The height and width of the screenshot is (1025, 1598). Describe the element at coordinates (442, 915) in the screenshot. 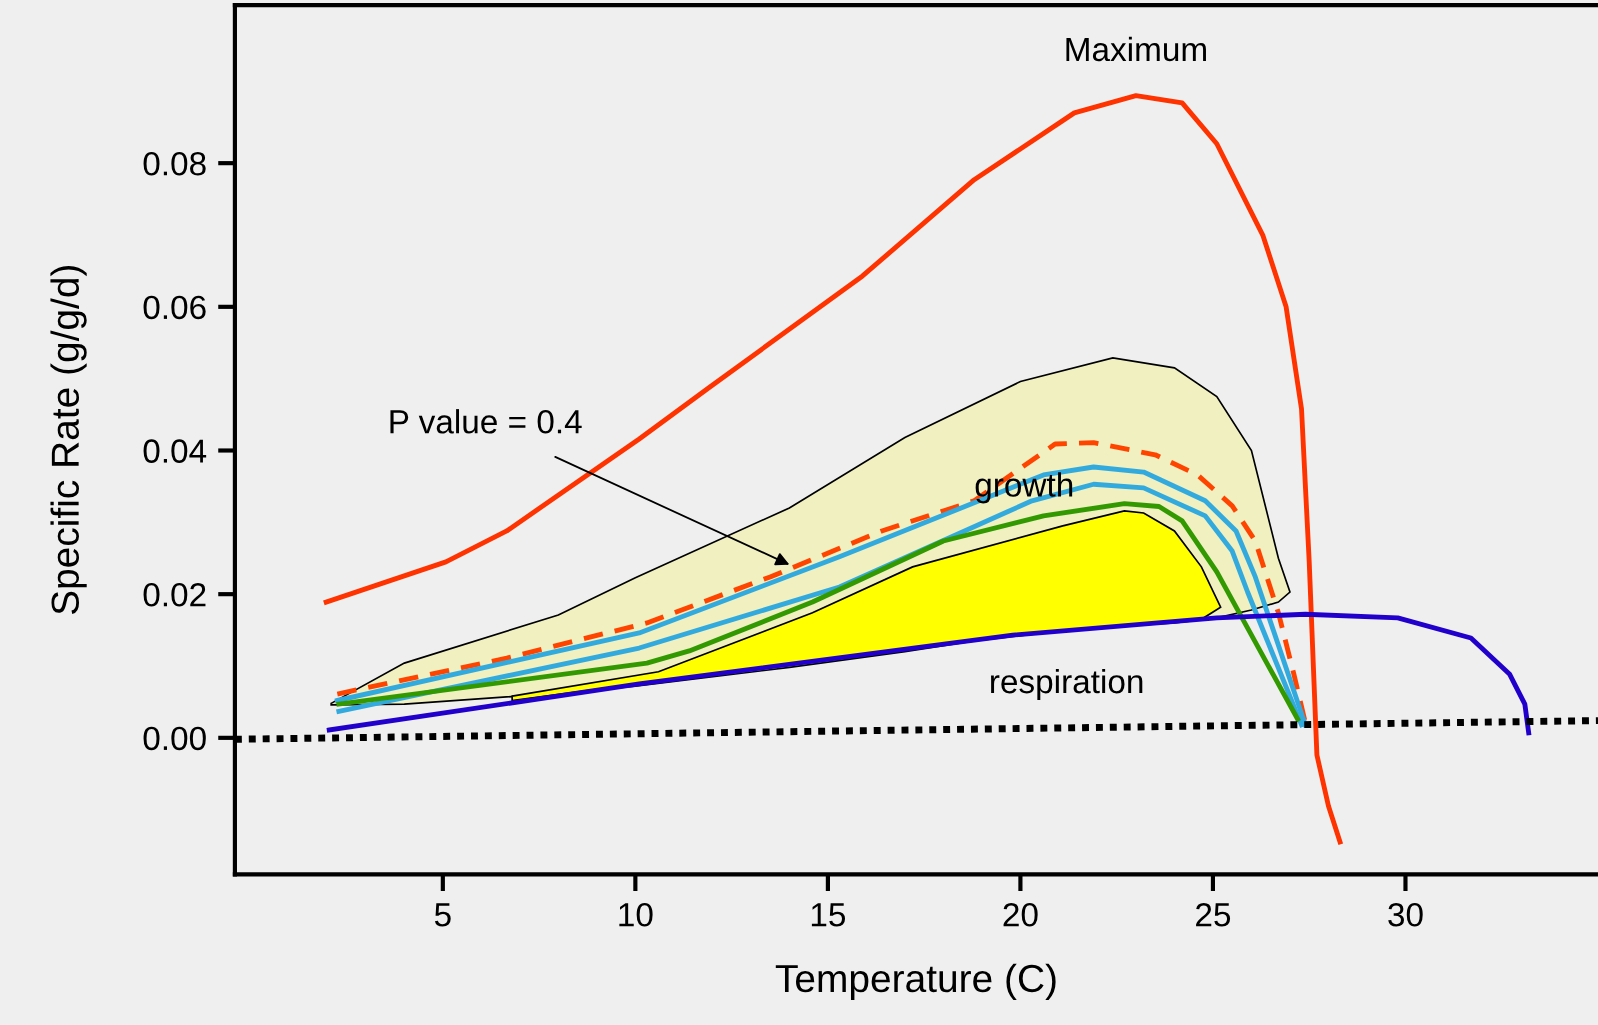

I see `x-tick-label: 5` at that location.